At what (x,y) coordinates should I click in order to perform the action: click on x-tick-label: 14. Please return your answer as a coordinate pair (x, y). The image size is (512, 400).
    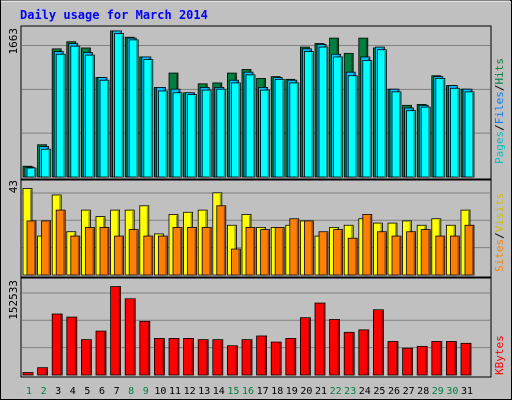
    Looking at the image, I should click on (219, 391).